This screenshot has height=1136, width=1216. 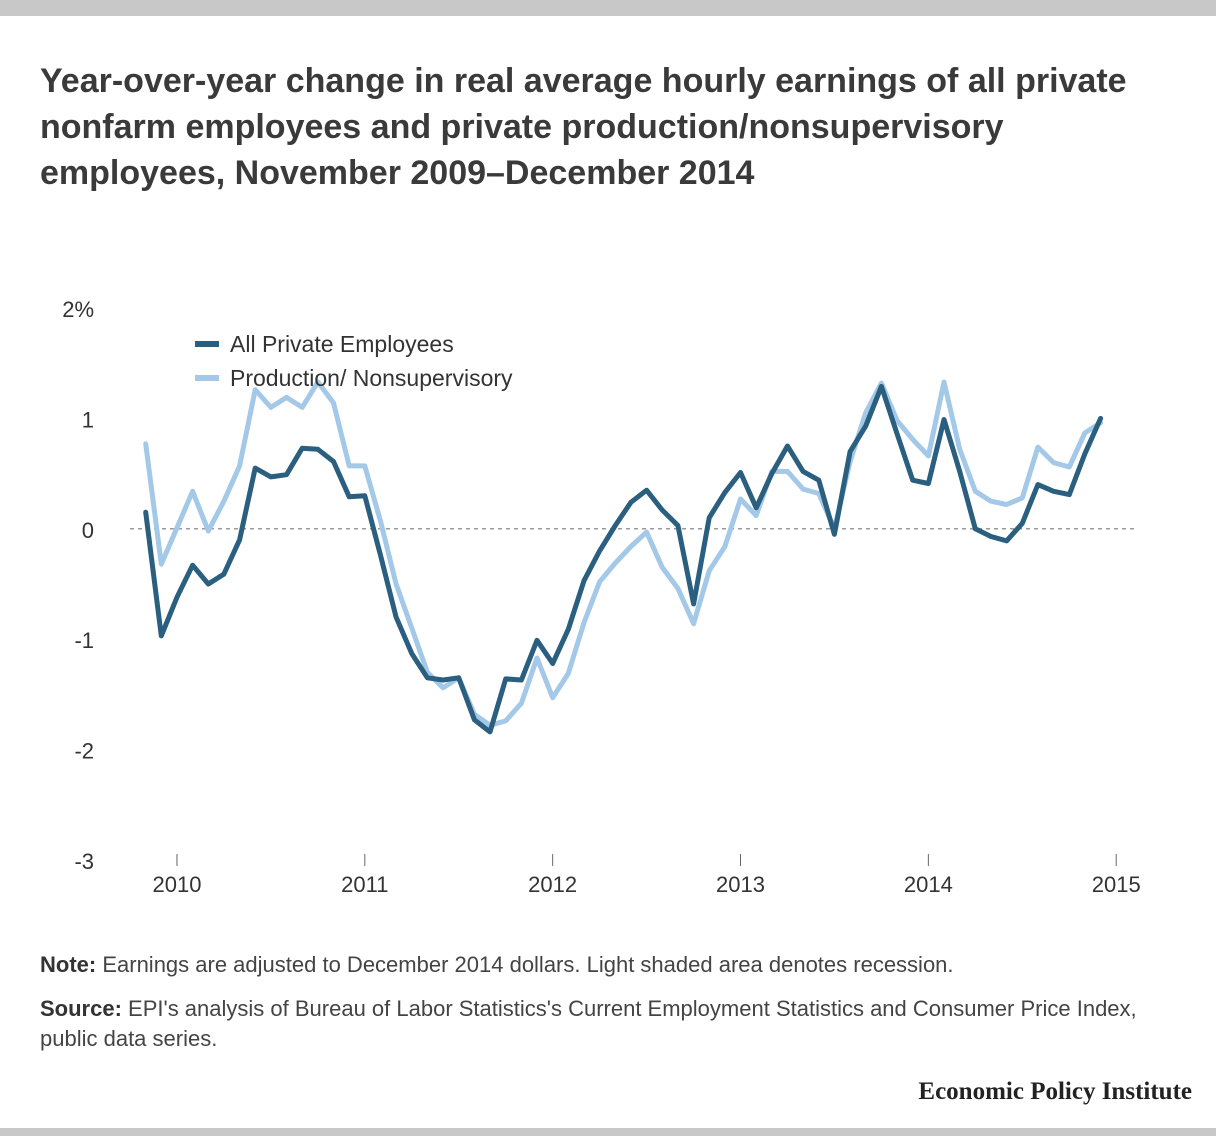 What do you see at coordinates (78, 585) in the screenshot?
I see `y-axis: 2% 1 0 -1 -2 -3` at bounding box center [78, 585].